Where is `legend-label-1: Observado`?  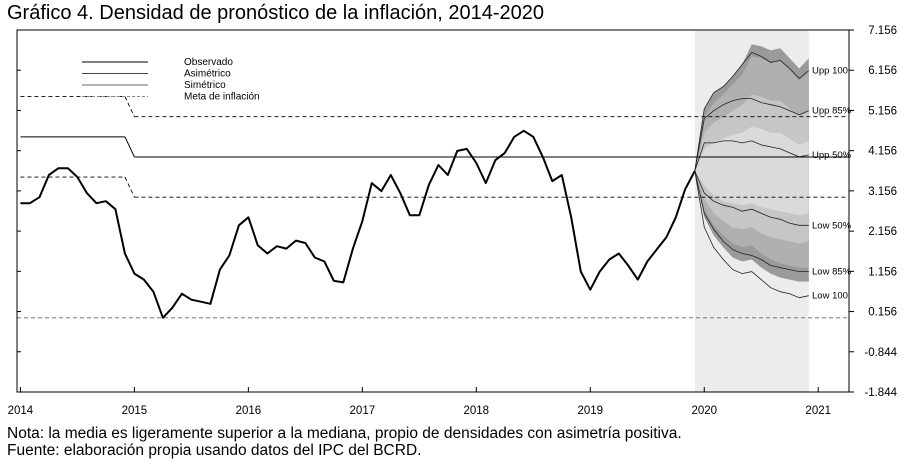
legend-label-1: Observado is located at coordinates (208, 62).